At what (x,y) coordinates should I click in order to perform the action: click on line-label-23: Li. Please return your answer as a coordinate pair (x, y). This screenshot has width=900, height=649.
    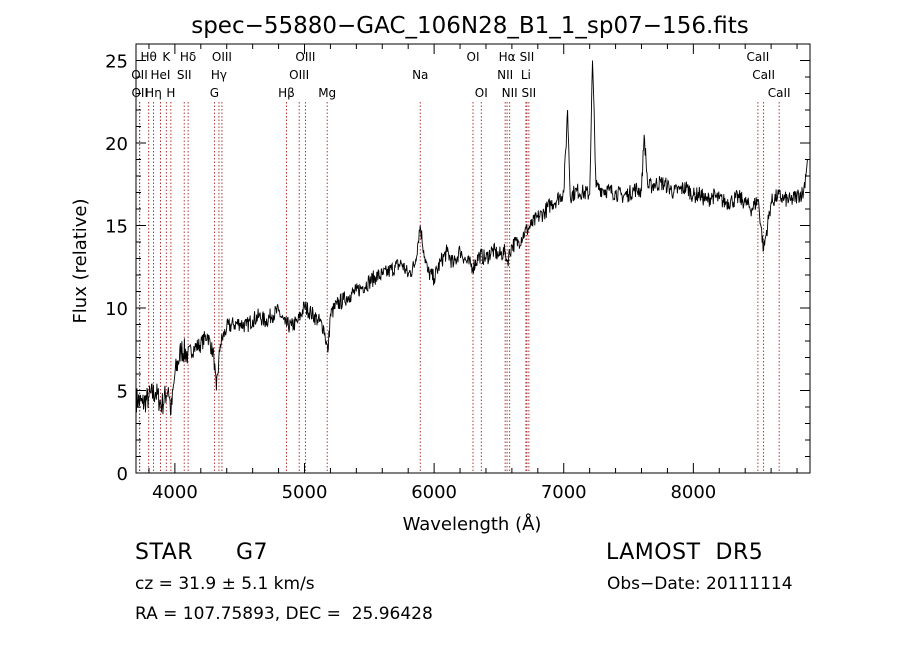
    Looking at the image, I should click on (526, 75).